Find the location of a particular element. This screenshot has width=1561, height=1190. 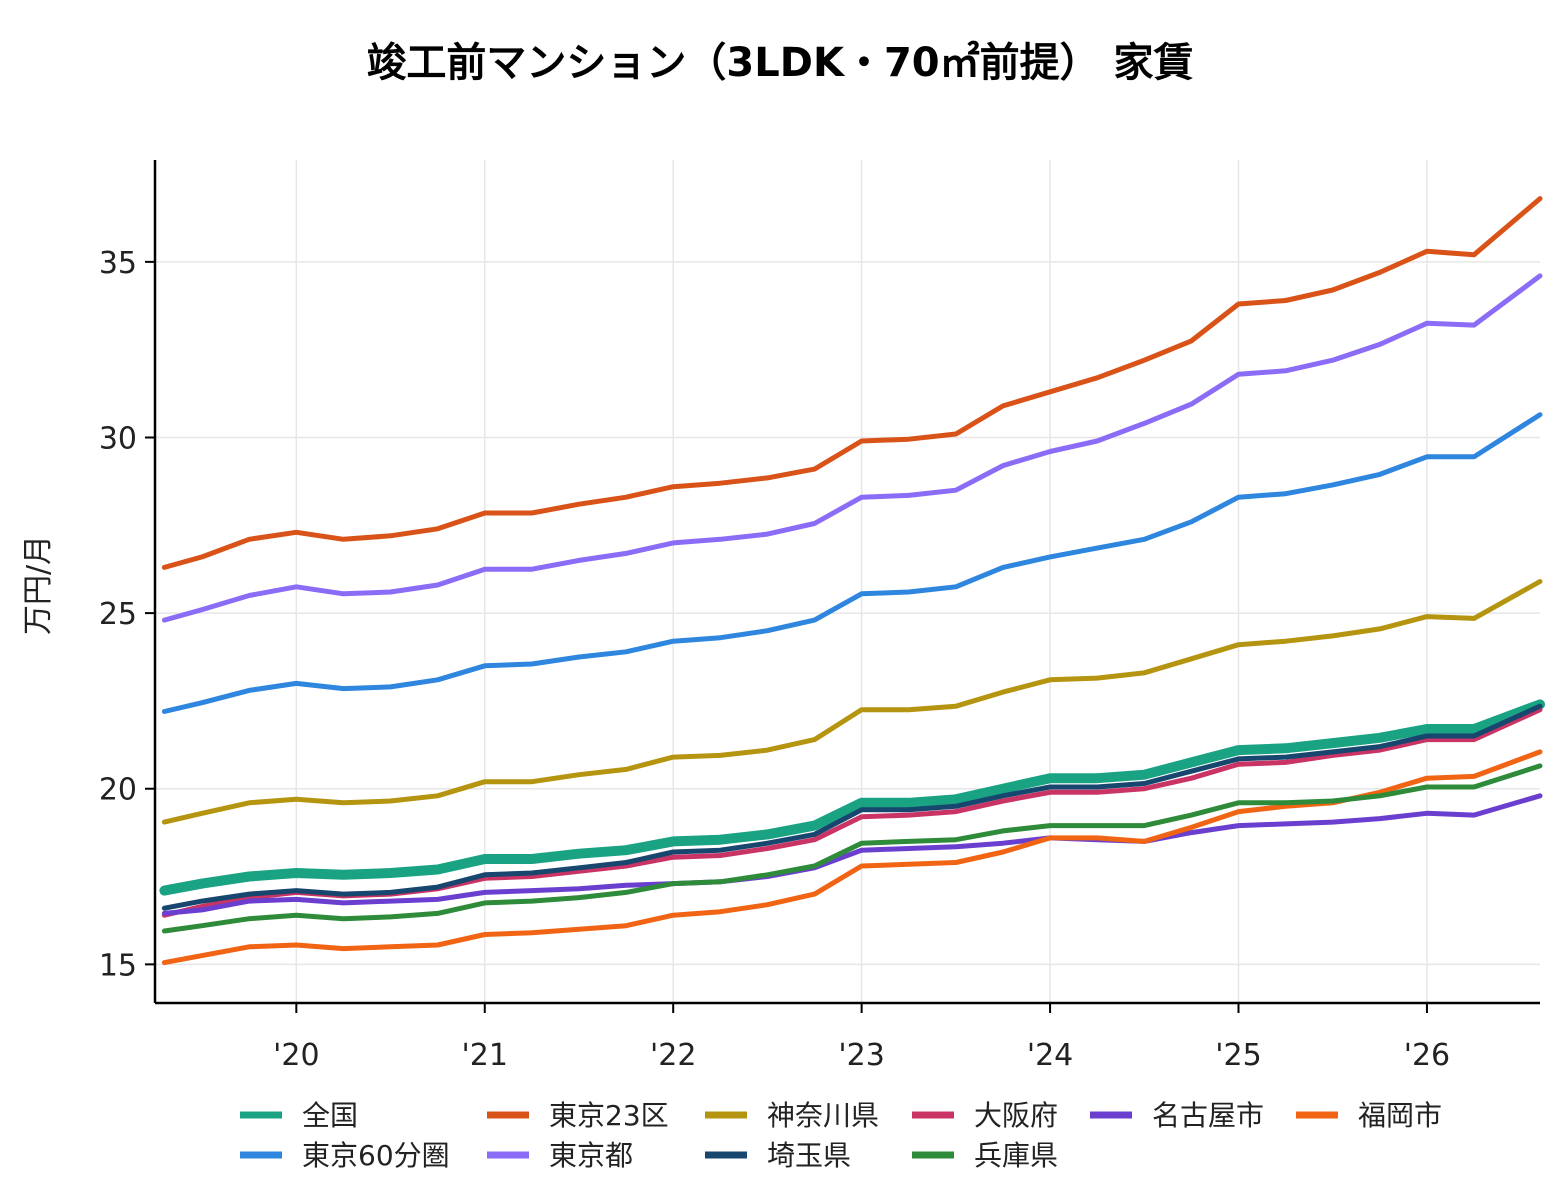

legend-item: 兵庫県 is located at coordinates (985, 1155).